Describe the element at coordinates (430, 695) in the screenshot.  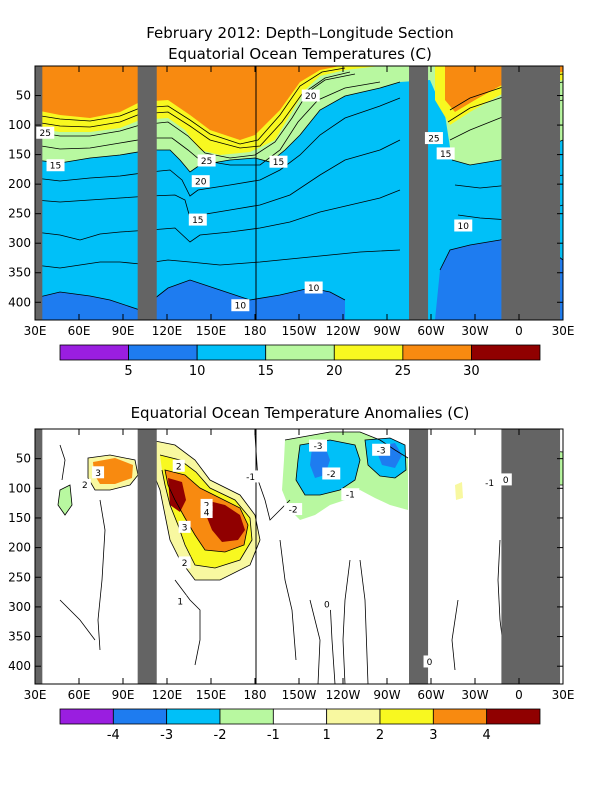
I see `x-tick-label: 60W` at that location.